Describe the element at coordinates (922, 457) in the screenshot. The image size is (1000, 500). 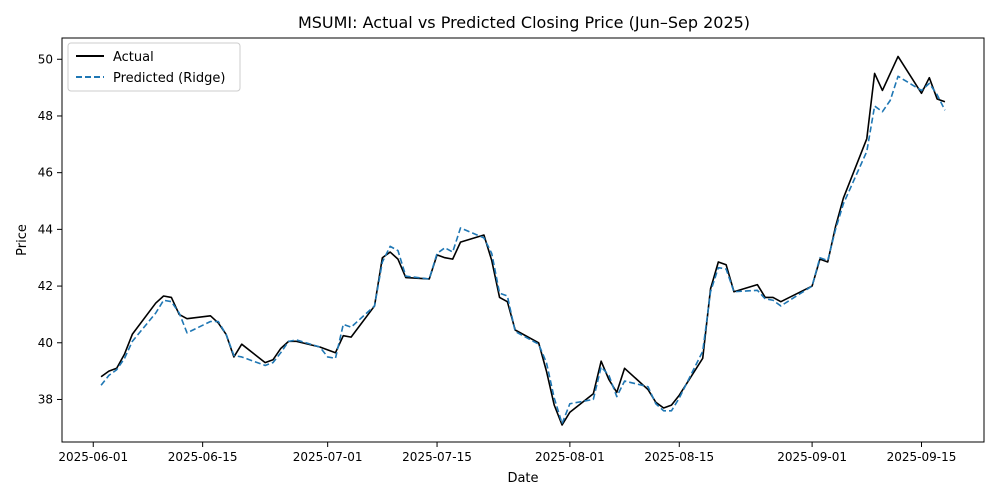
I see `x-tick-label: 2025-09-15` at that location.